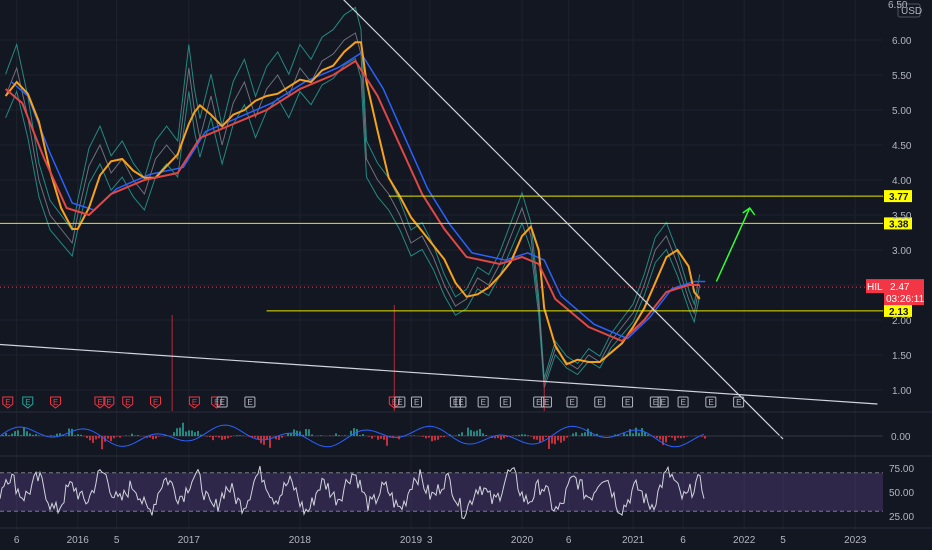 The image size is (932, 550). I want to click on rsi-band, so click(441, 492).